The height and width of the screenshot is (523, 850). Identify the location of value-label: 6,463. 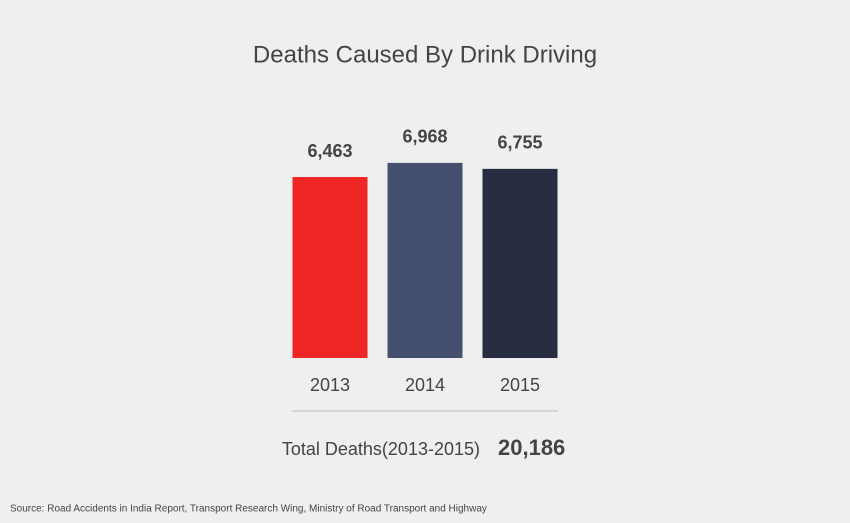
(329, 151).